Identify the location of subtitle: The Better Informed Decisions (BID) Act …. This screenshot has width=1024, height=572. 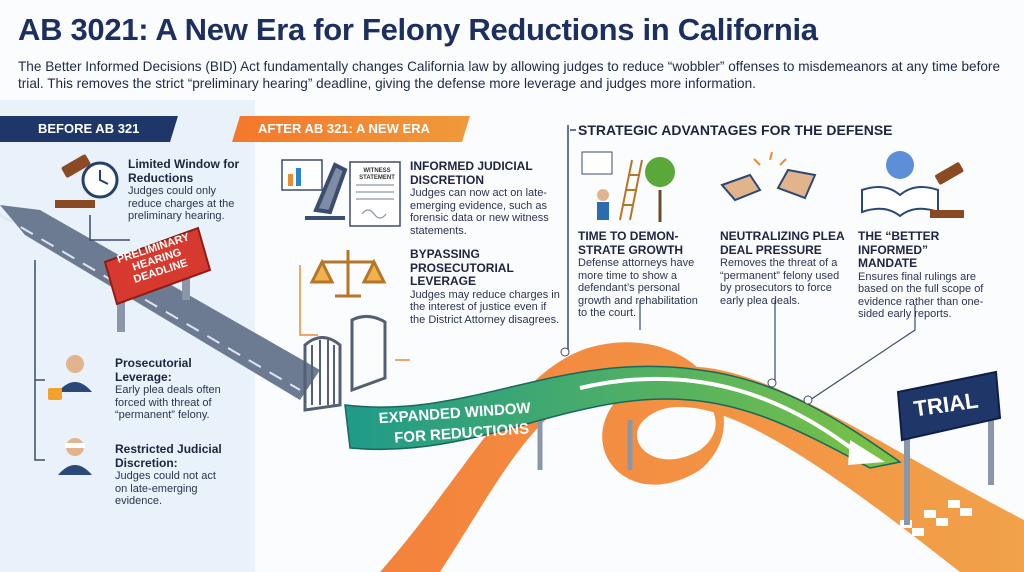
(509, 75).